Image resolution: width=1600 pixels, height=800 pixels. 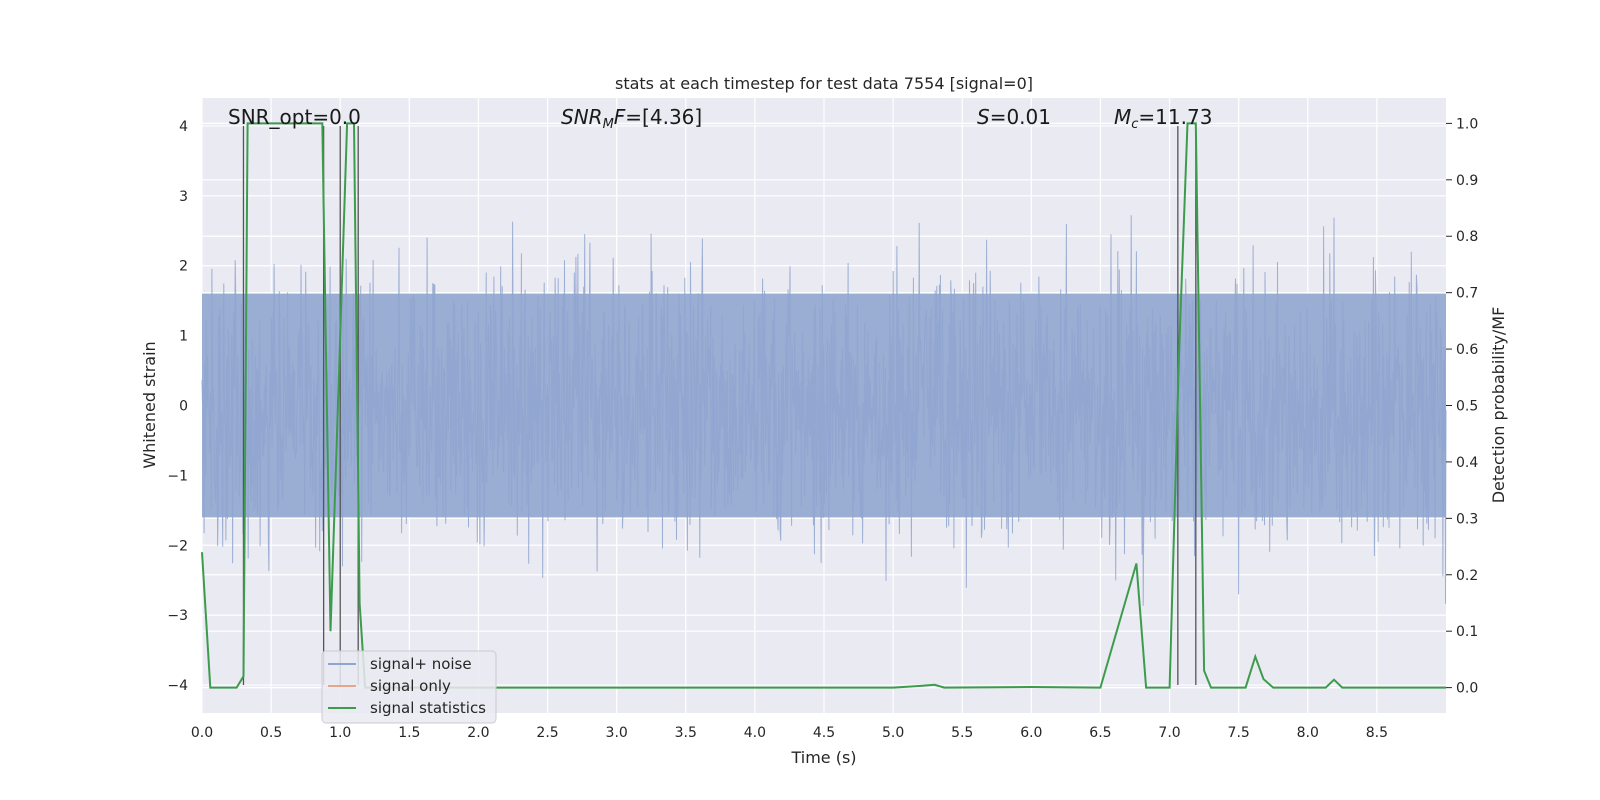 What do you see at coordinates (428, 708) in the screenshot?
I see `legend-label-signal-statistics: signal statistics` at bounding box center [428, 708].